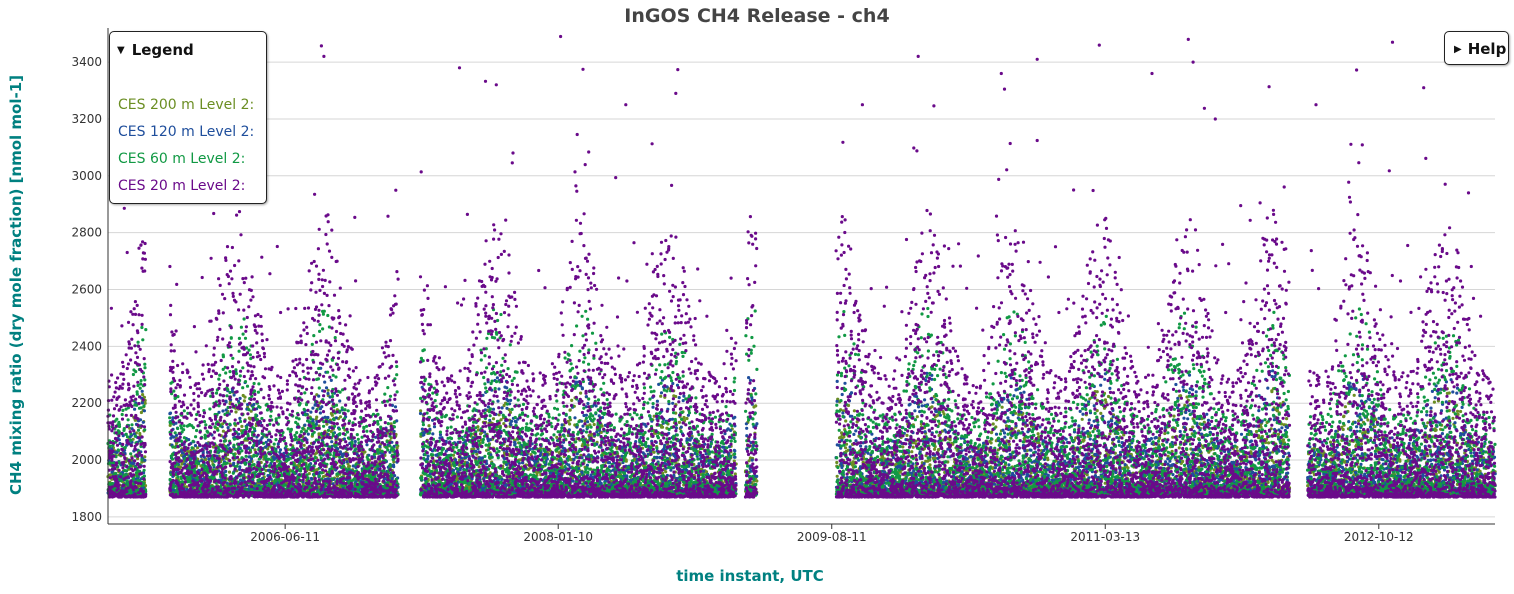 The width and height of the screenshot is (1514, 594). Describe the element at coordinates (186, 148) in the screenshot. I see `legend-items: CES 200 m Level 2: CES 120 m Level 2` at that location.